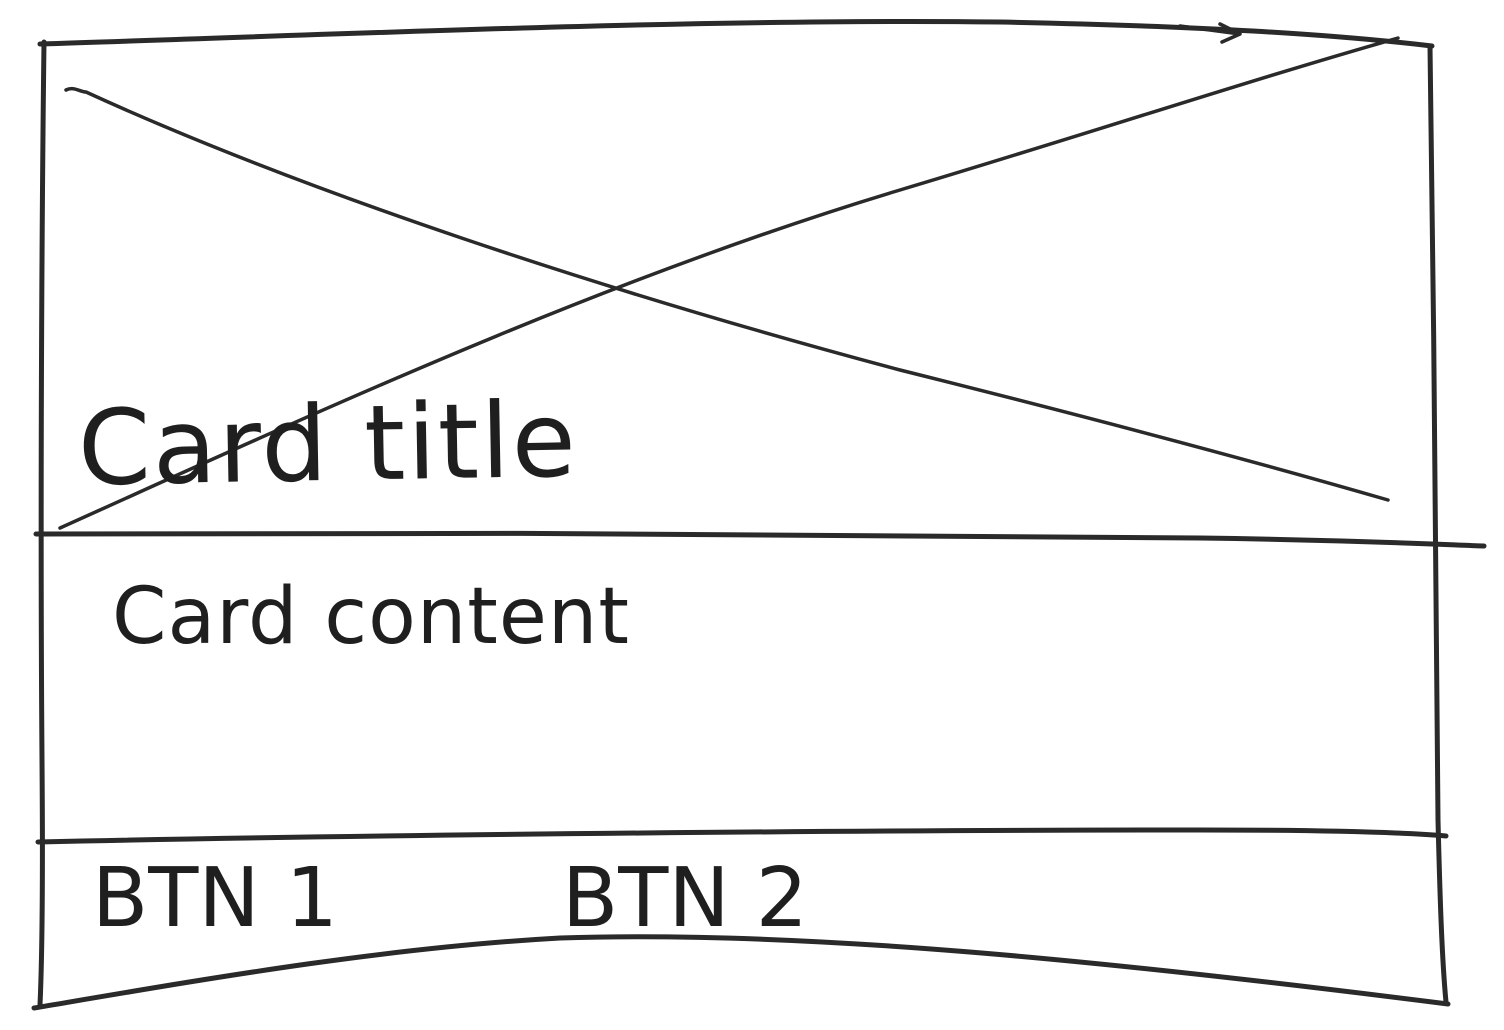 The image size is (1504, 1030). Describe the element at coordinates (215, 898) in the screenshot. I see `btn-1-button: BTN 1` at that location.